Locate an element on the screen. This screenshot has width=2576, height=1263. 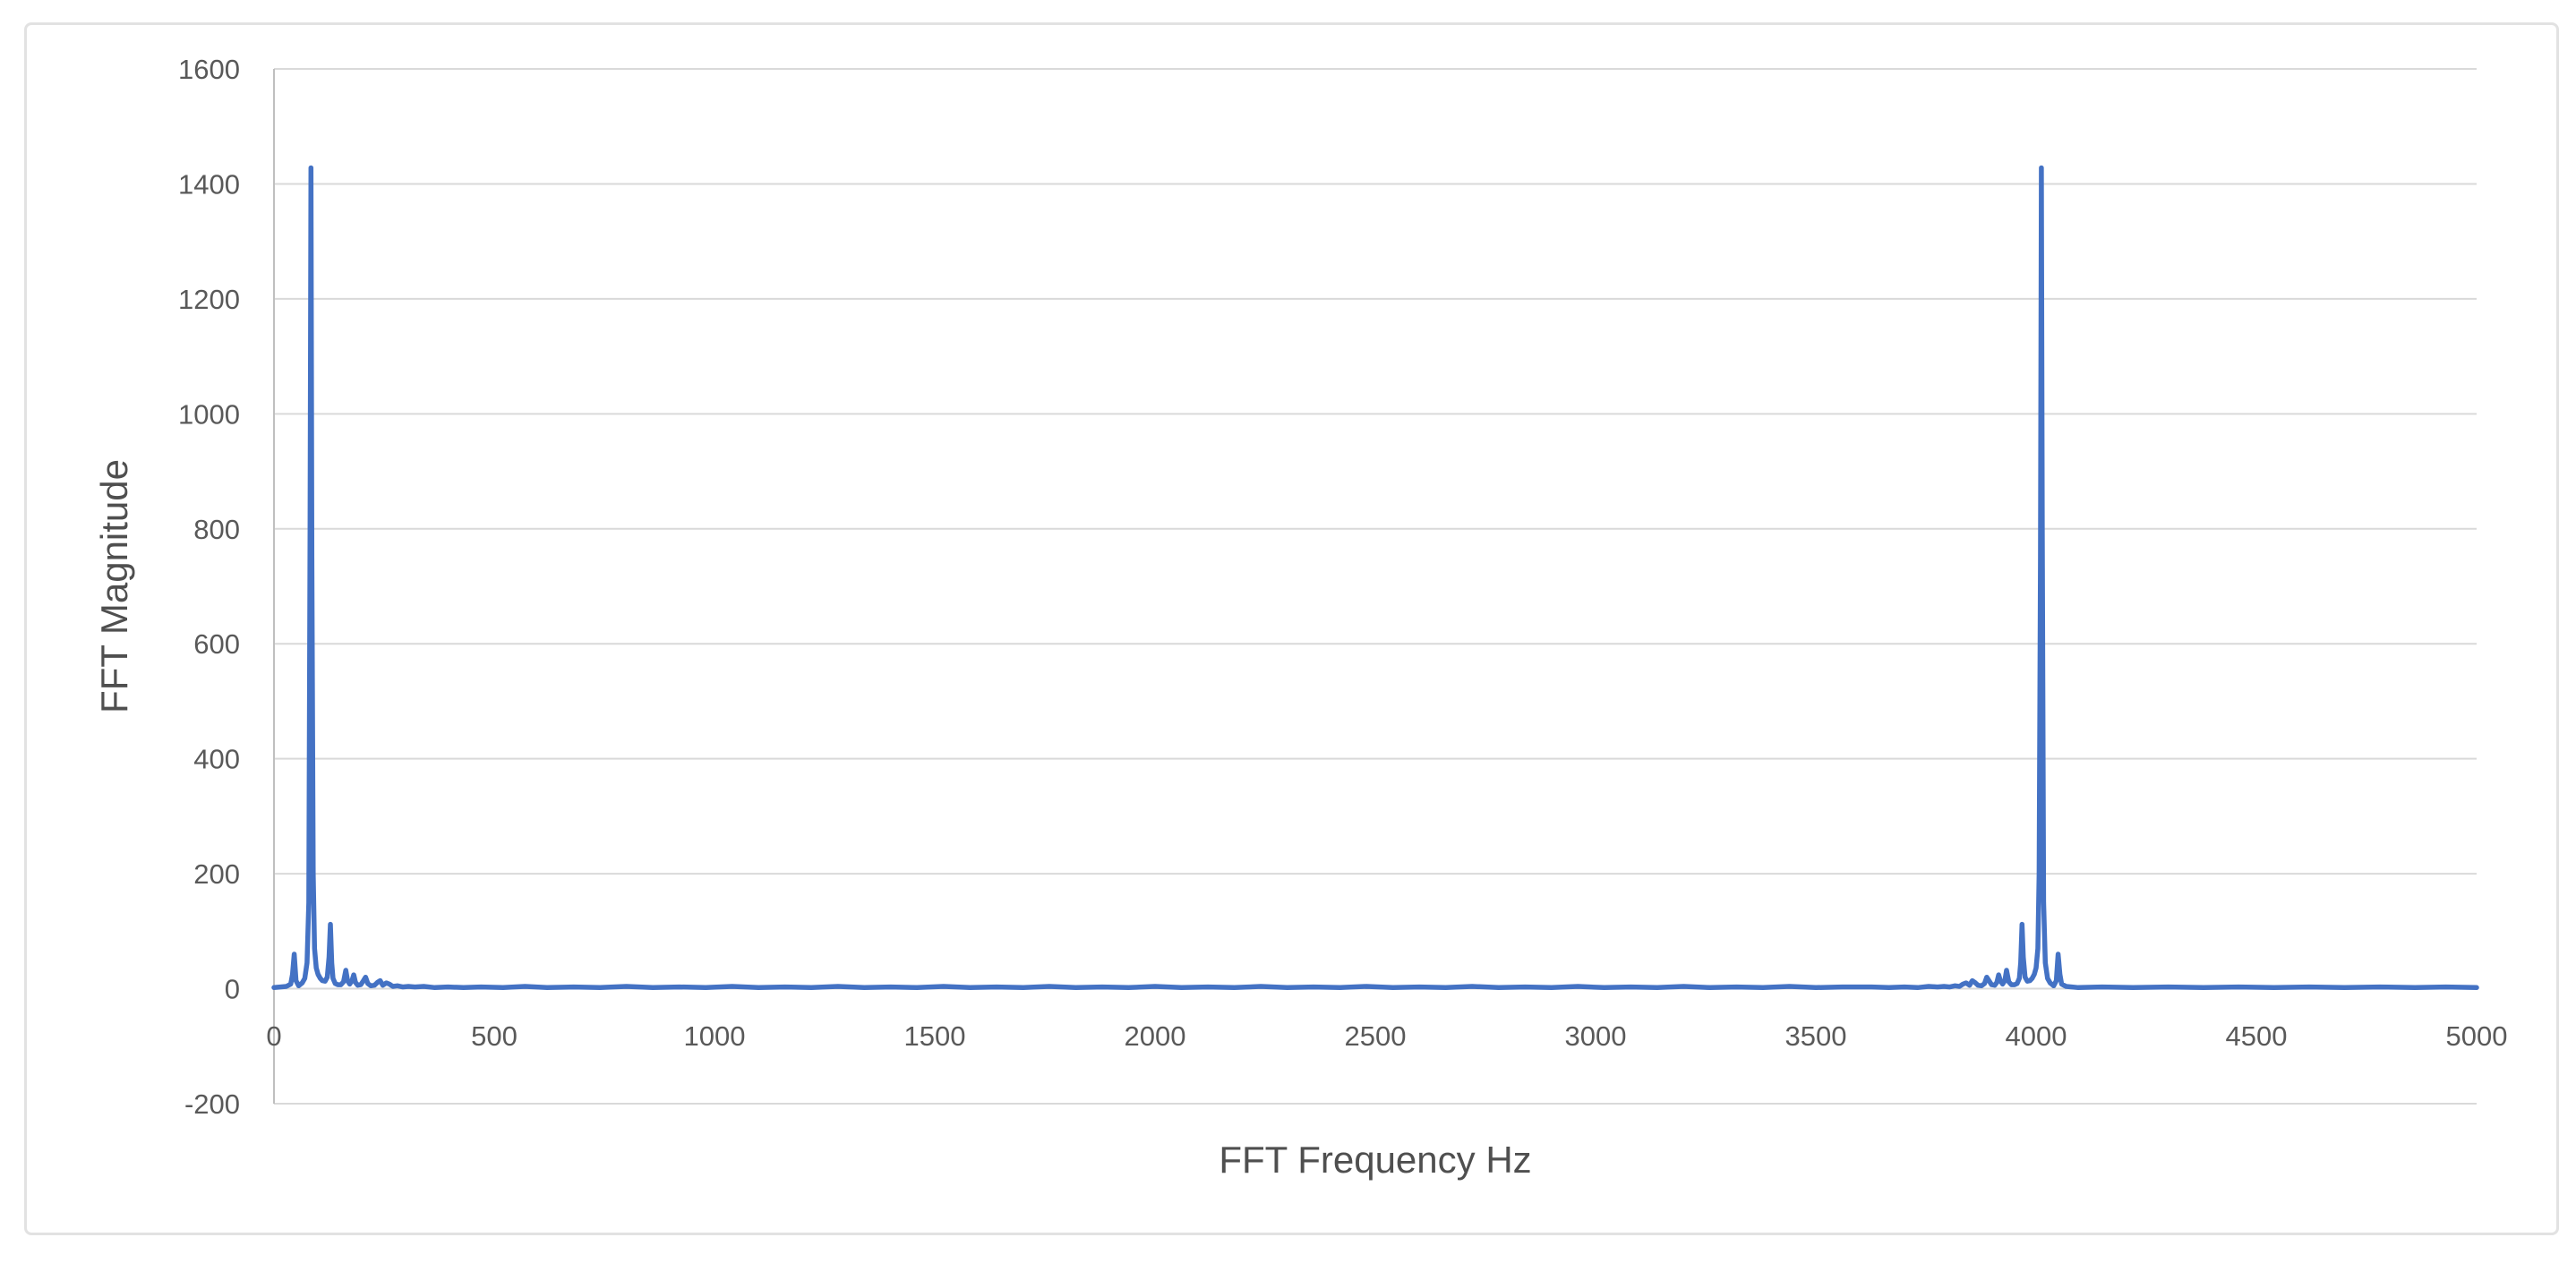
x-tick-label: 5000 is located at coordinates (2477, 1036).